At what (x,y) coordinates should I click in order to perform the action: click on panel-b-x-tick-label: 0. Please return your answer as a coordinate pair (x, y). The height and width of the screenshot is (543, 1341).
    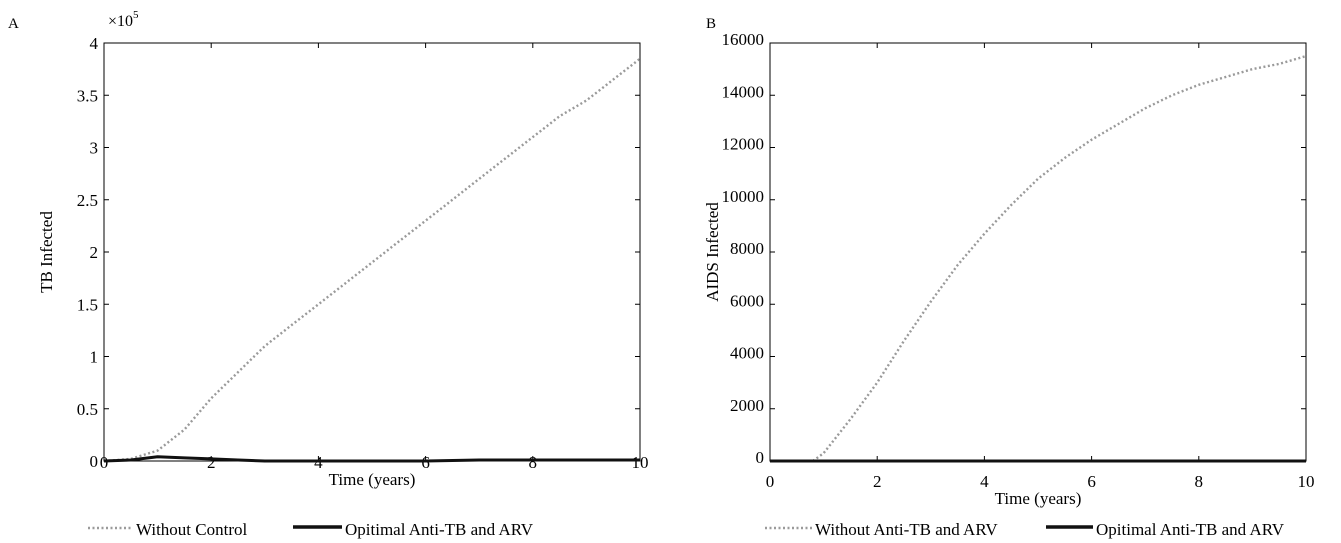
    Looking at the image, I should click on (770, 481).